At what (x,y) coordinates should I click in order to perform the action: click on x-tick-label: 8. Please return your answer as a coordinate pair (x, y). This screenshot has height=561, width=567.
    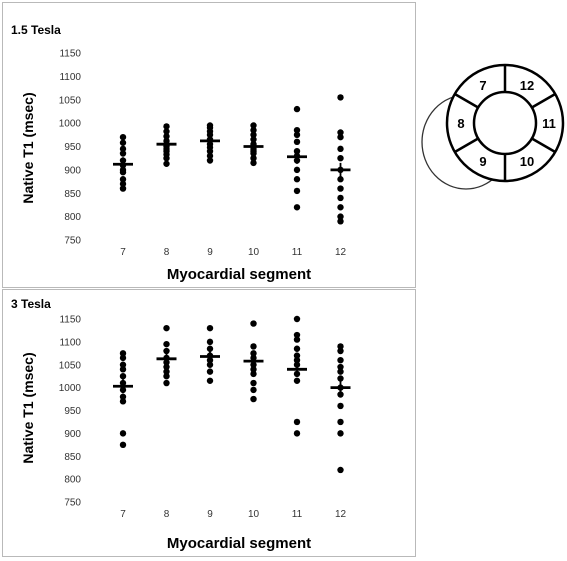
    Looking at the image, I should click on (167, 514).